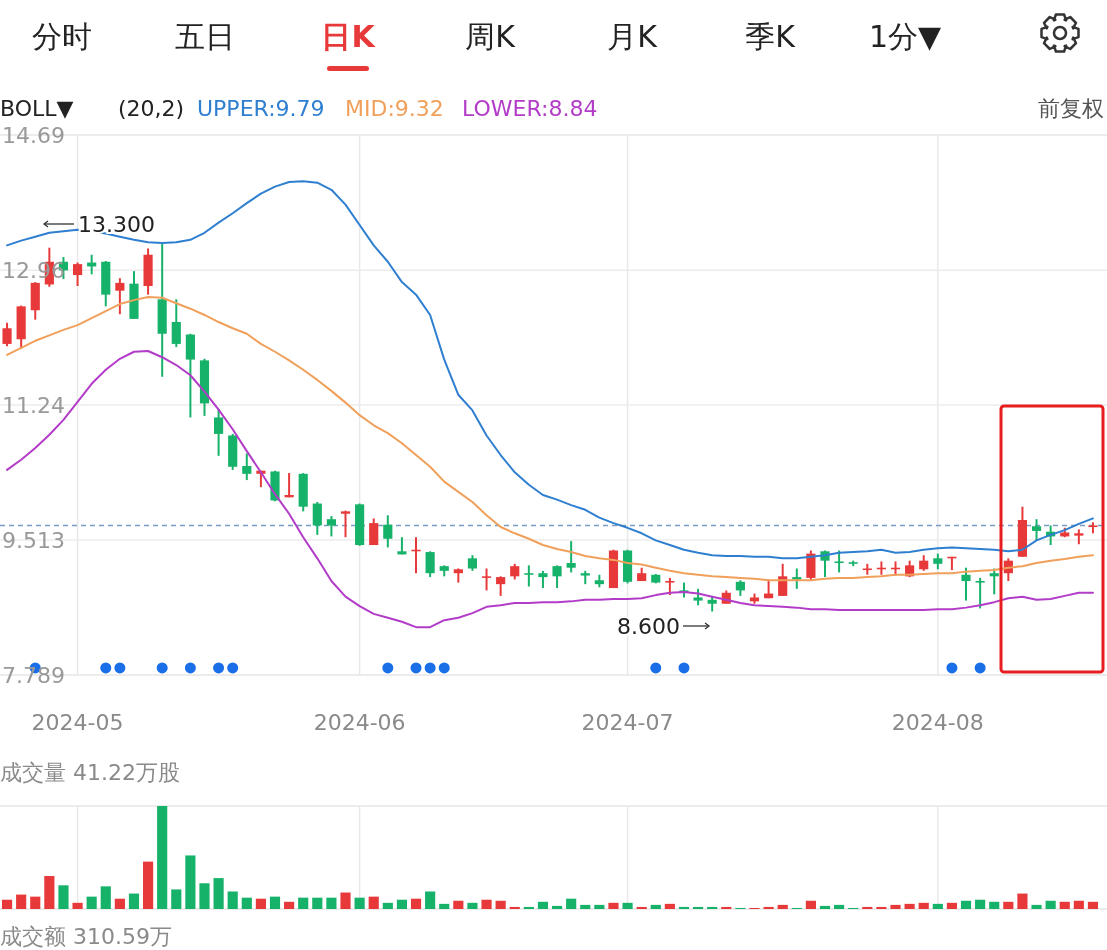 The width and height of the screenshot is (1107, 950). What do you see at coordinates (151, 108) in the screenshot?
I see `text: (20,2)` at bounding box center [151, 108].